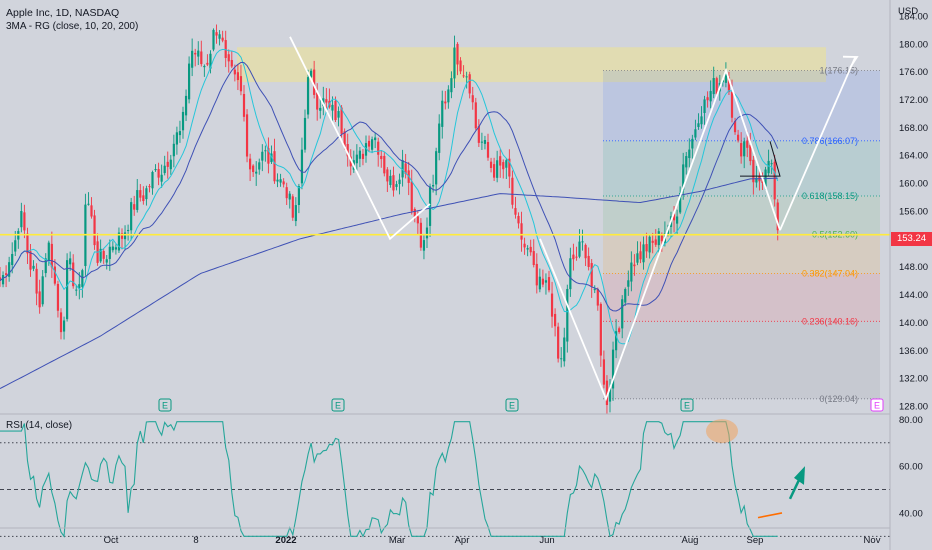 The image size is (932, 550). What do you see at coordinates (195, 540) in the screenshot?
I see `time-tick-label: 8` at bounding box center [195, 540].